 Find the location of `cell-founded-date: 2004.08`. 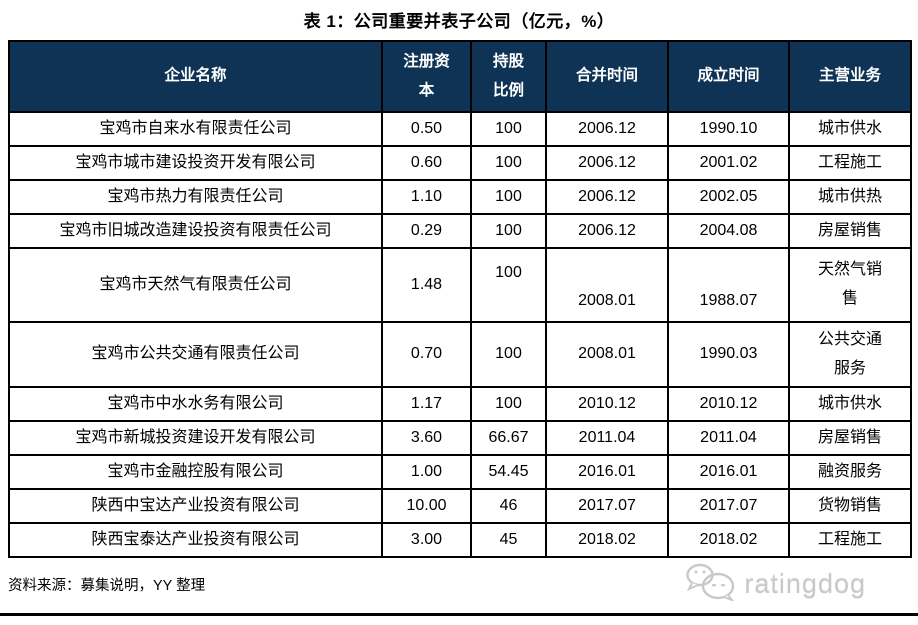

cell-founded-date: 2004.08 is located at coordinates (728, 231).